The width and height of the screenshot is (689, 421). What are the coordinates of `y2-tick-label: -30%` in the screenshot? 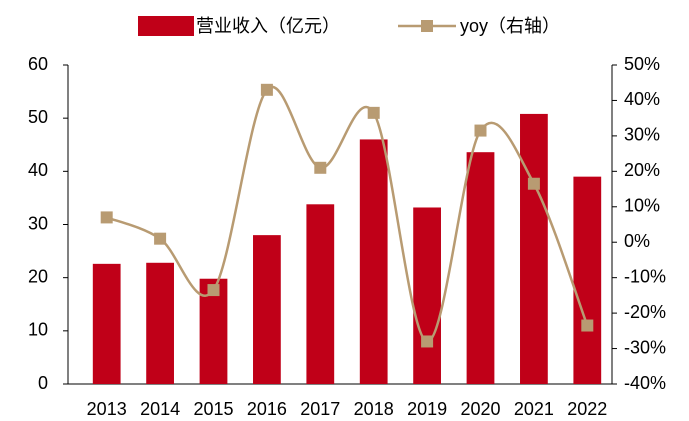 It's located at (645, 347).